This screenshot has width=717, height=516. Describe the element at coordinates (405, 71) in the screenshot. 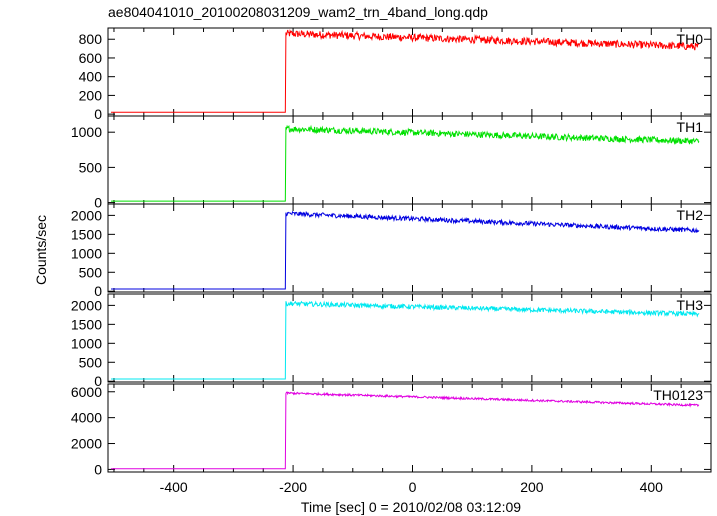

I see `series-line-th0` at that location.